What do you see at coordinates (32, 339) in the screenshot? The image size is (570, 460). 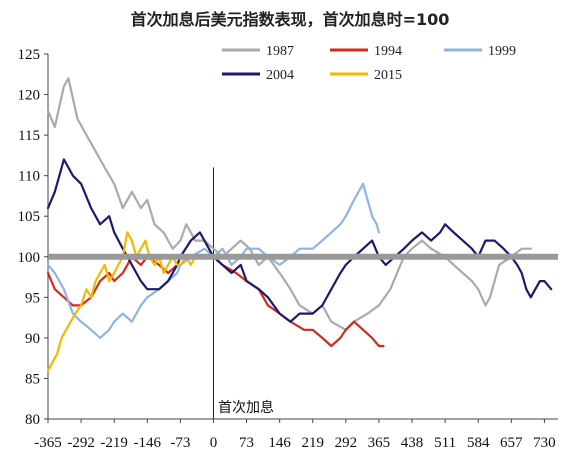 I see `y-tick-label: 90` at bounding box center [32, 339].